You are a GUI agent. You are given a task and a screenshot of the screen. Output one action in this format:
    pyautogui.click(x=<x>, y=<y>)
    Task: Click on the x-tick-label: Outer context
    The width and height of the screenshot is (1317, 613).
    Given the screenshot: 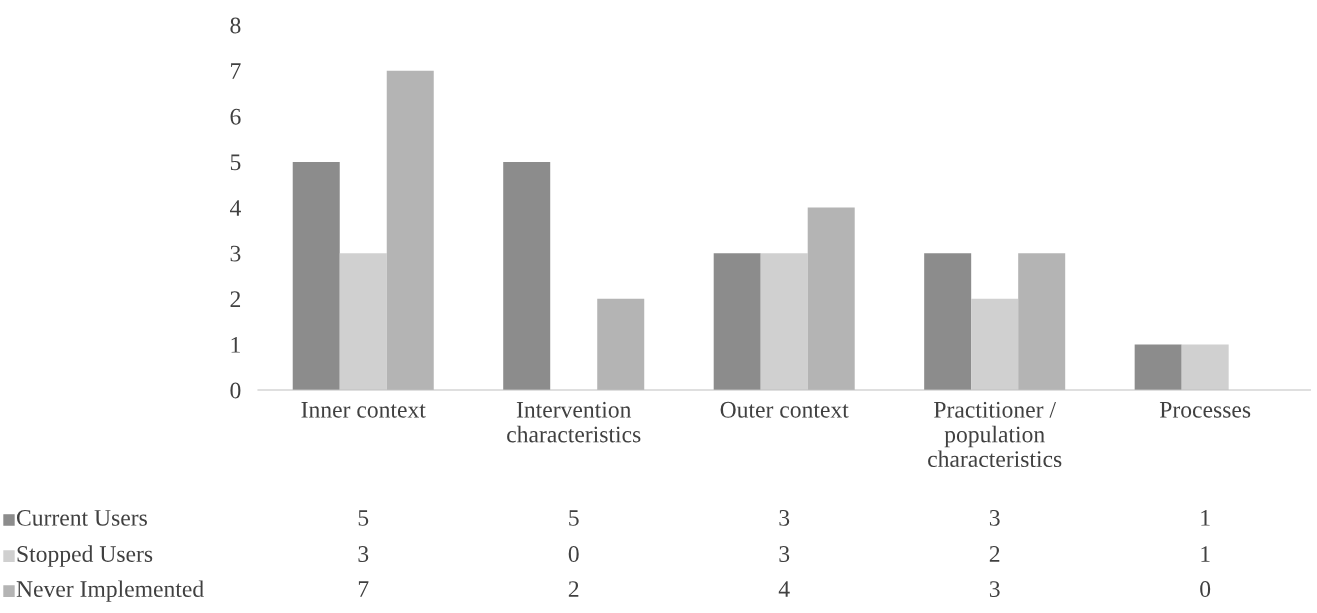 What is the action you would take?
    pyautogui.click(x=784, y=409)
    